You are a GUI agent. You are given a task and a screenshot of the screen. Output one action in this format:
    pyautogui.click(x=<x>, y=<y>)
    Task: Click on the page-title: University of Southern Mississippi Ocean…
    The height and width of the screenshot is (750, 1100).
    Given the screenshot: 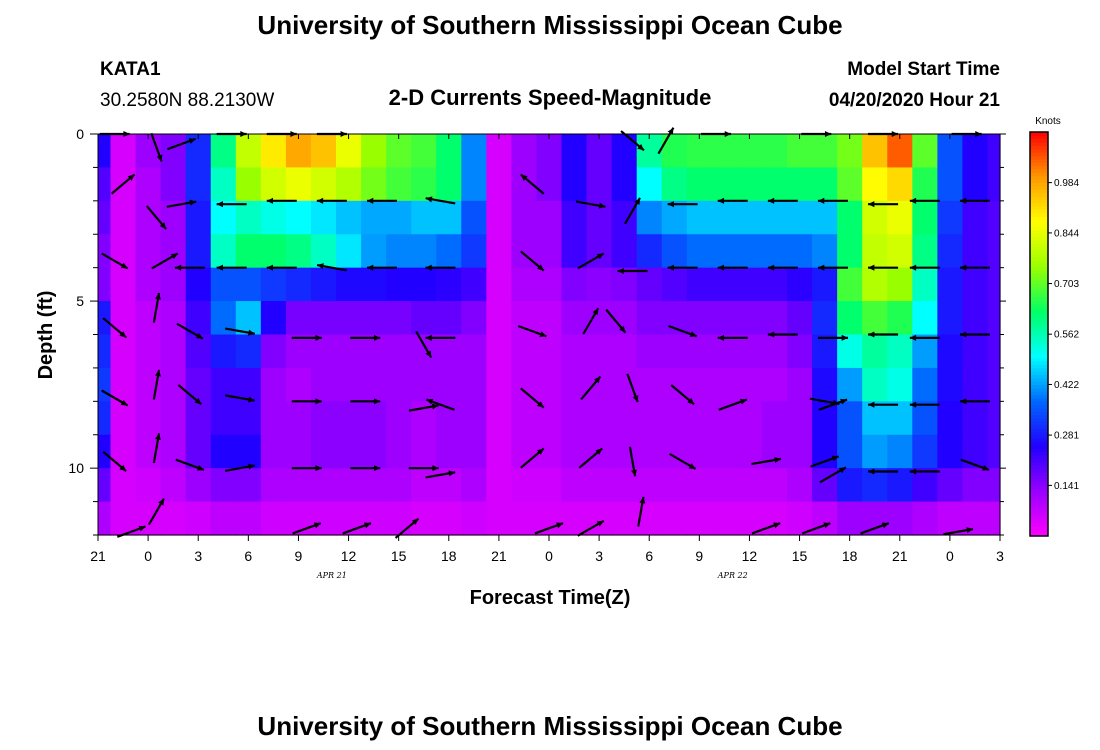 What is the action you would take?
    pyautogui.click(x=549, y=25)
    